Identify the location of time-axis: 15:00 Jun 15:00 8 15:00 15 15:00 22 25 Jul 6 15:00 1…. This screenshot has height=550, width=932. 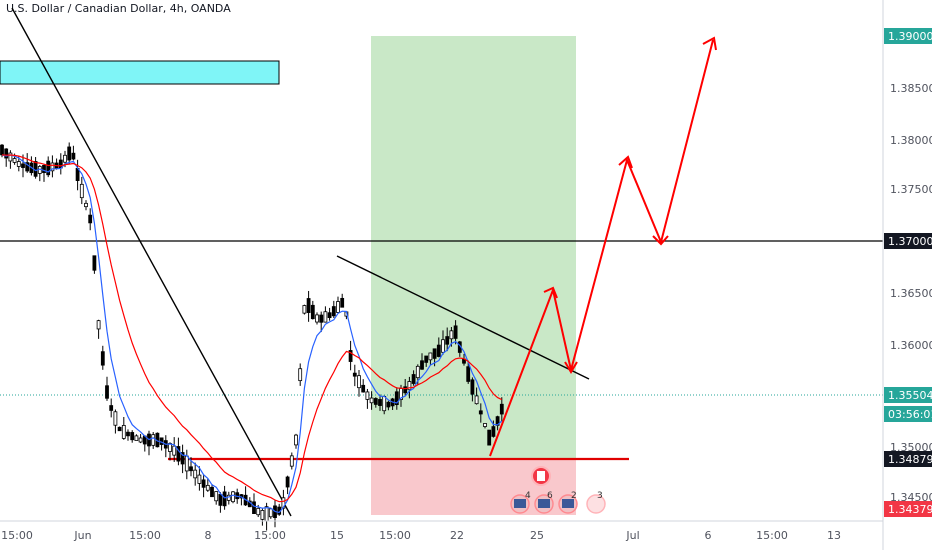
(421, 535).